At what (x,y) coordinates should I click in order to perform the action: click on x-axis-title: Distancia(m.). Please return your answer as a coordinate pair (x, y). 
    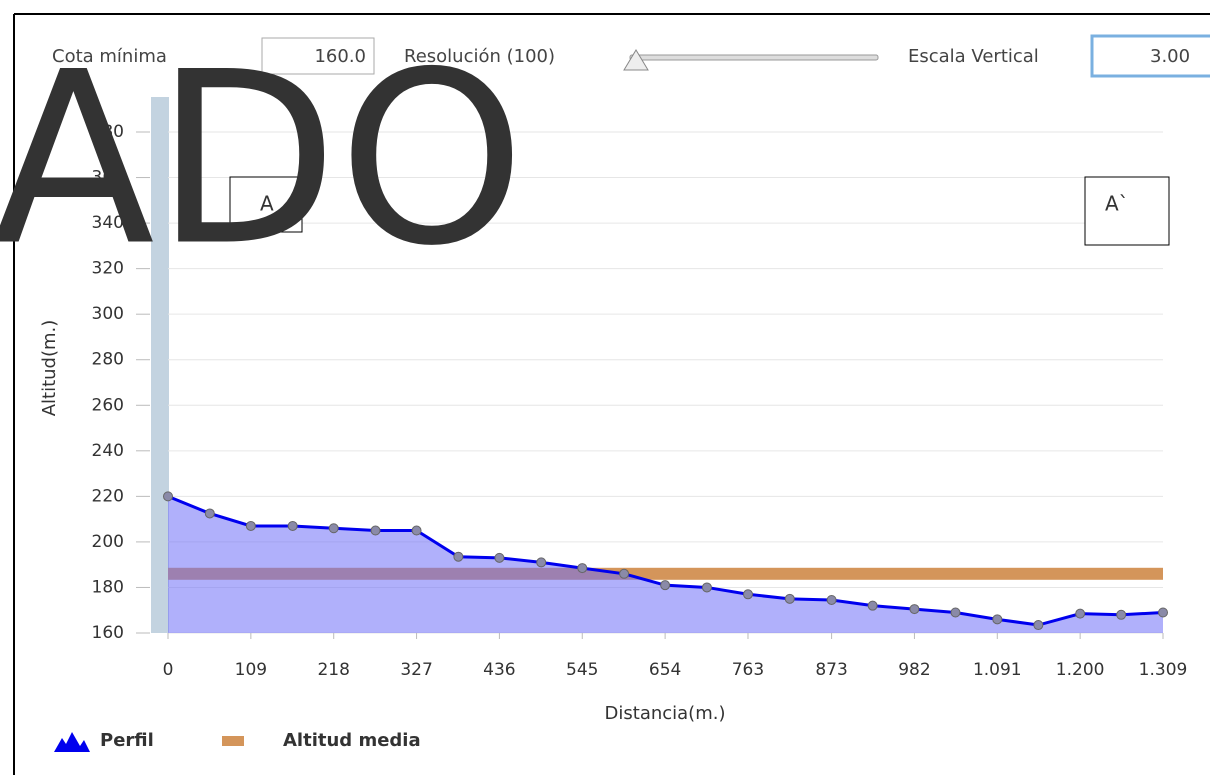
    Looking at the image, I should click on (665, 713).